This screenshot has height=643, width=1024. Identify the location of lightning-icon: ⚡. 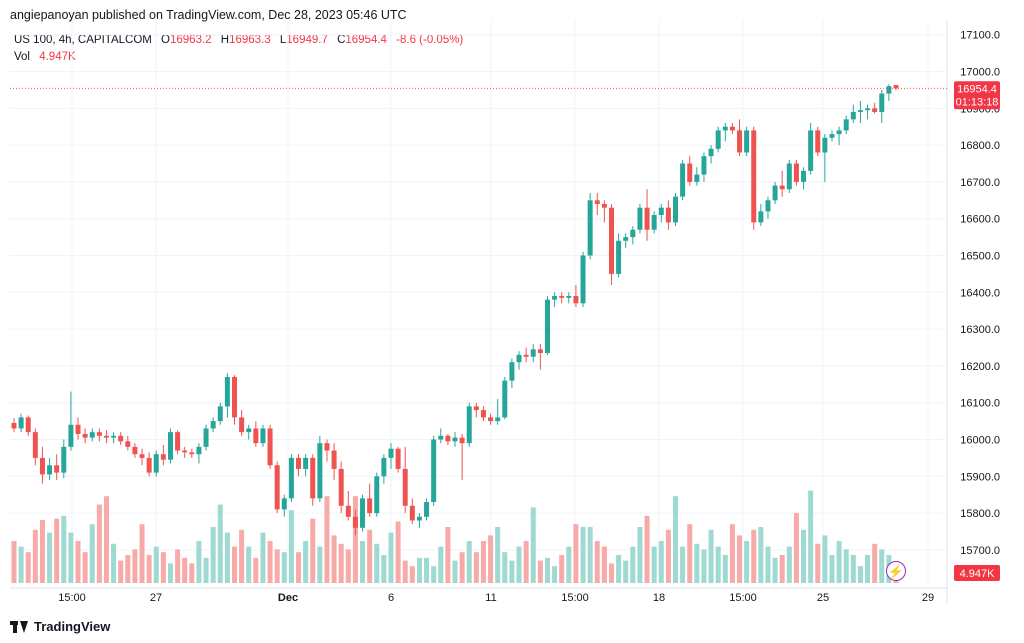
(896, 571).